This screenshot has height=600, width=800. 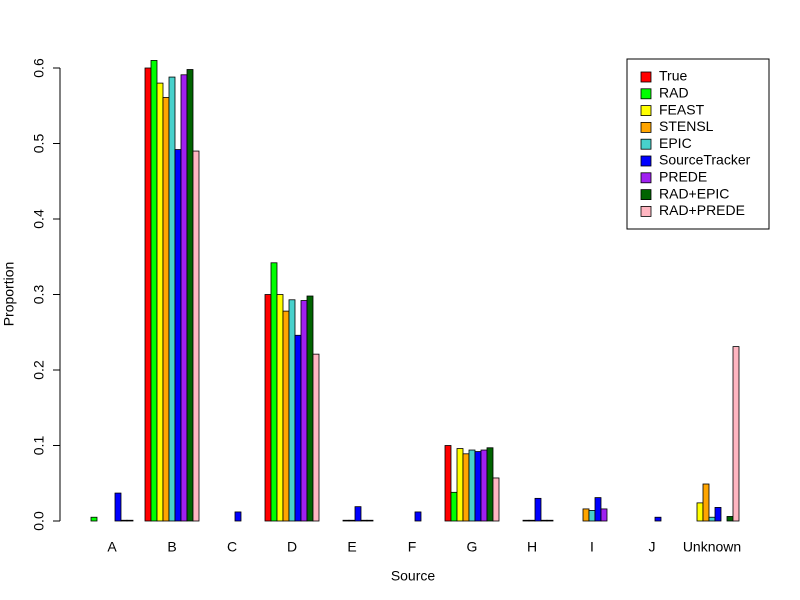 What do you see at coordinates (686, 126) in the screenshot?
I see `legend-label: STENSL` at bounding box center [686, 126].